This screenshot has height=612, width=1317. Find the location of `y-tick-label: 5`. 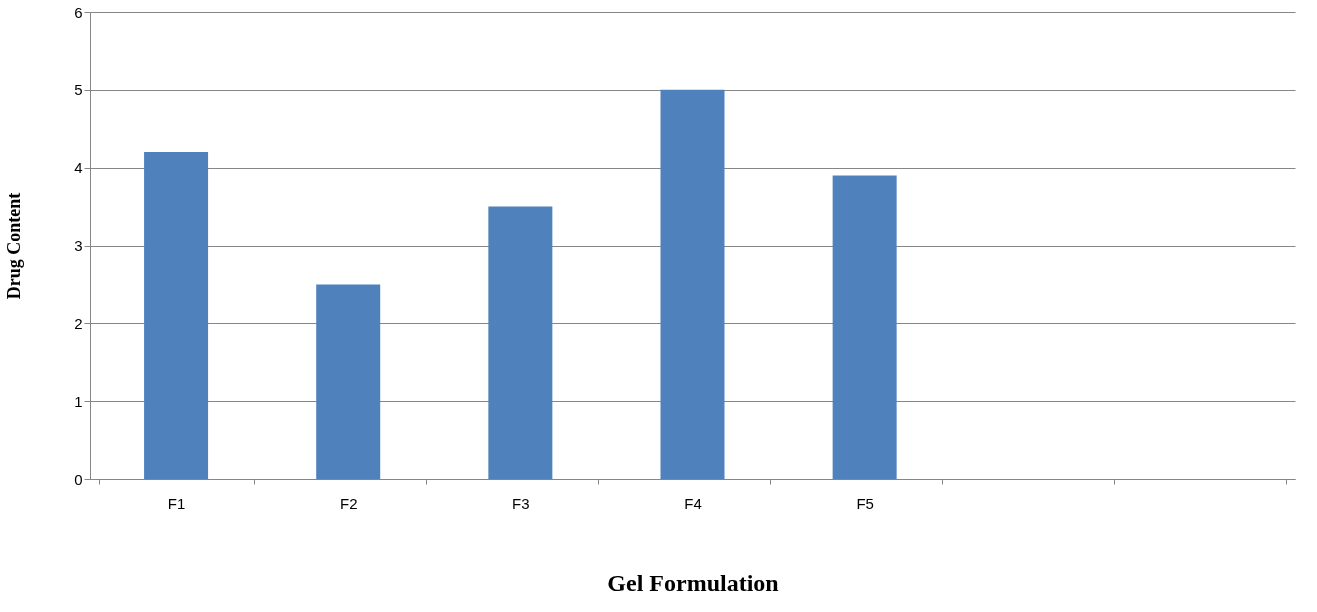

y-tick-label: 5 is located at coordinates (78, 90).